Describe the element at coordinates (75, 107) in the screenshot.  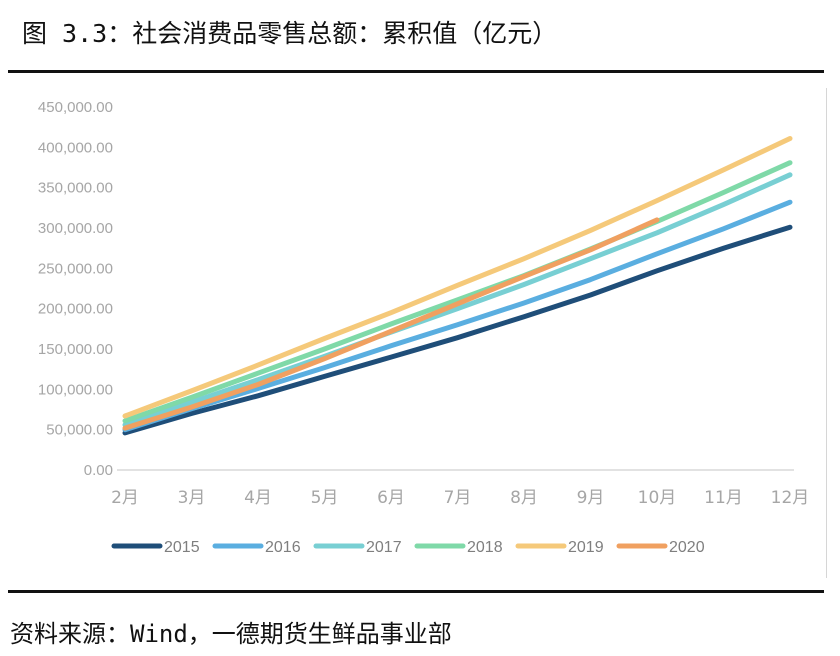
I see `y-tick-label: 450,000.00` at that location.